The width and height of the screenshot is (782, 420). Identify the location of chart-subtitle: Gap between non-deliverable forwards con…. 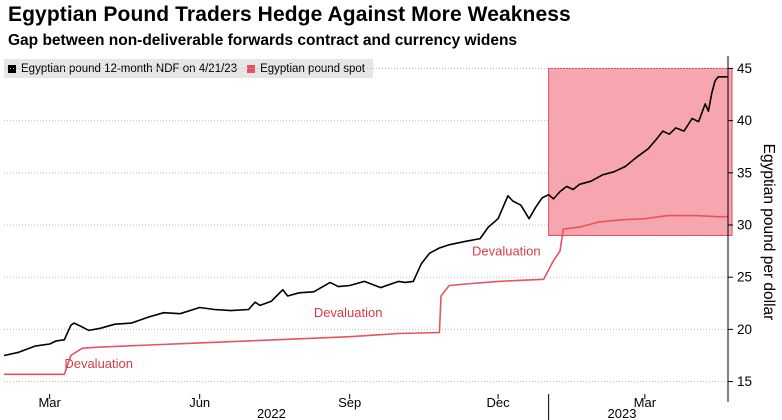
(263, 40).